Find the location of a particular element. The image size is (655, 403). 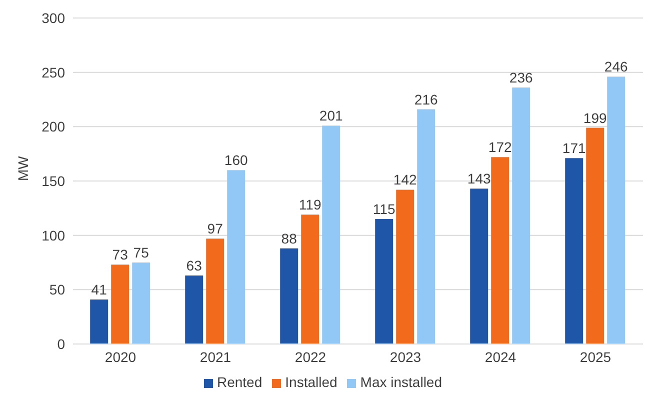

data-label: 246 is located at coordinates (616, 66).